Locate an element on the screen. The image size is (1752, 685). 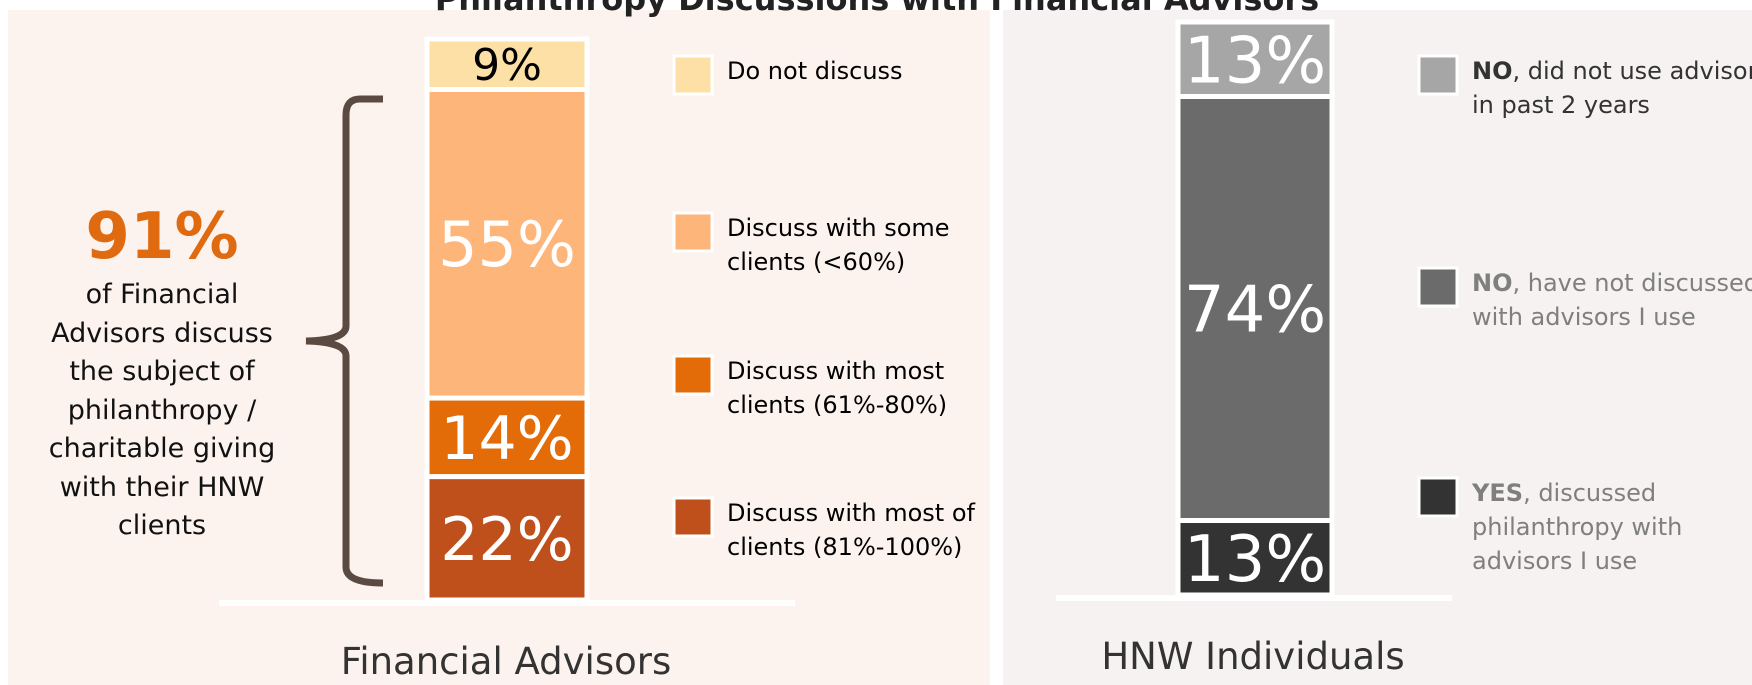
legend-label: Do not discuss is located at coordinates (815, 71).